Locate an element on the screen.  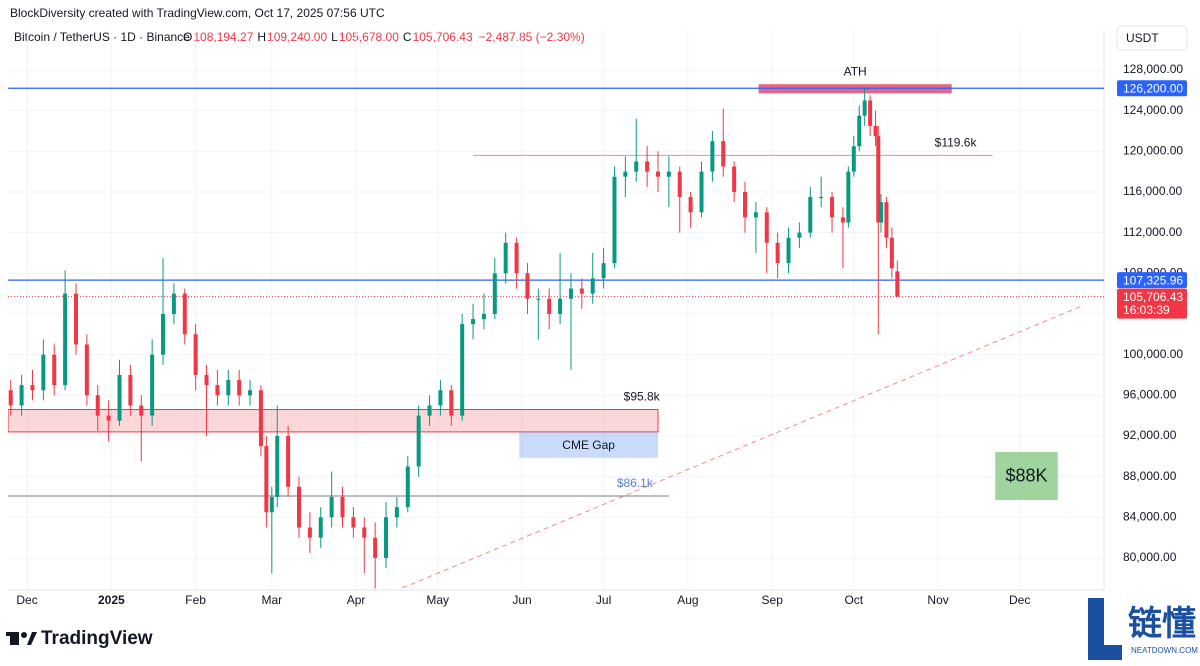
note: $95.8k is located at coordinates (642, 397).